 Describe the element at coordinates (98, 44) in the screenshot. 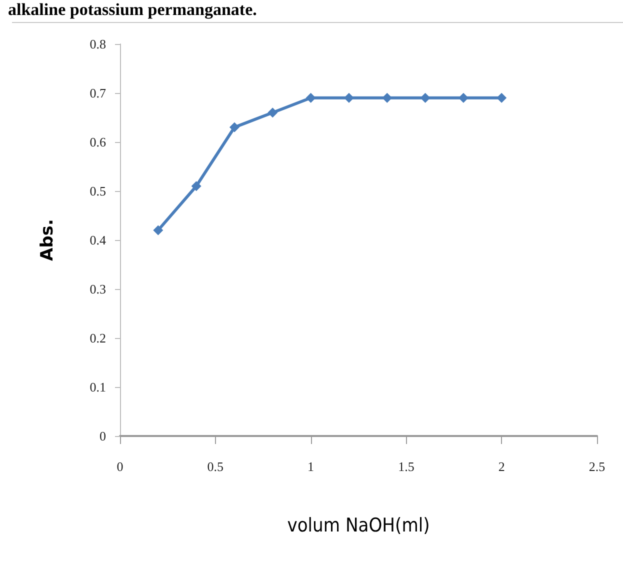

I see `y-tick-label: 0.8` at that location.